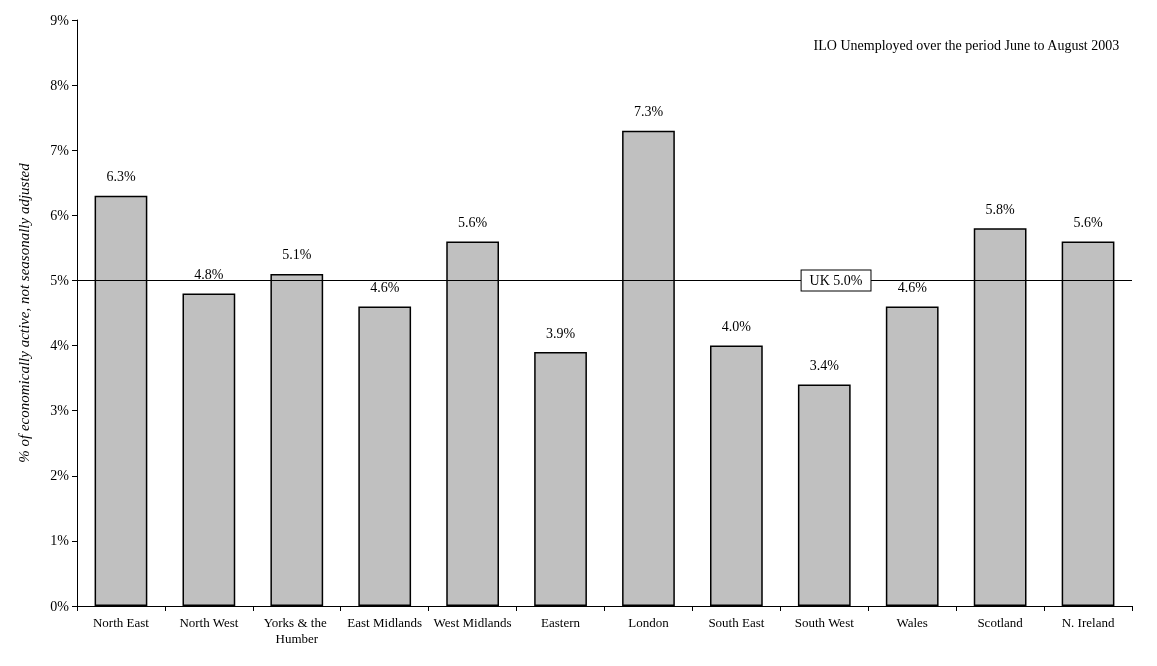 This screenshot has width=1157, height=666. I want to click on data-label: 3.9%, so click(560, 333).